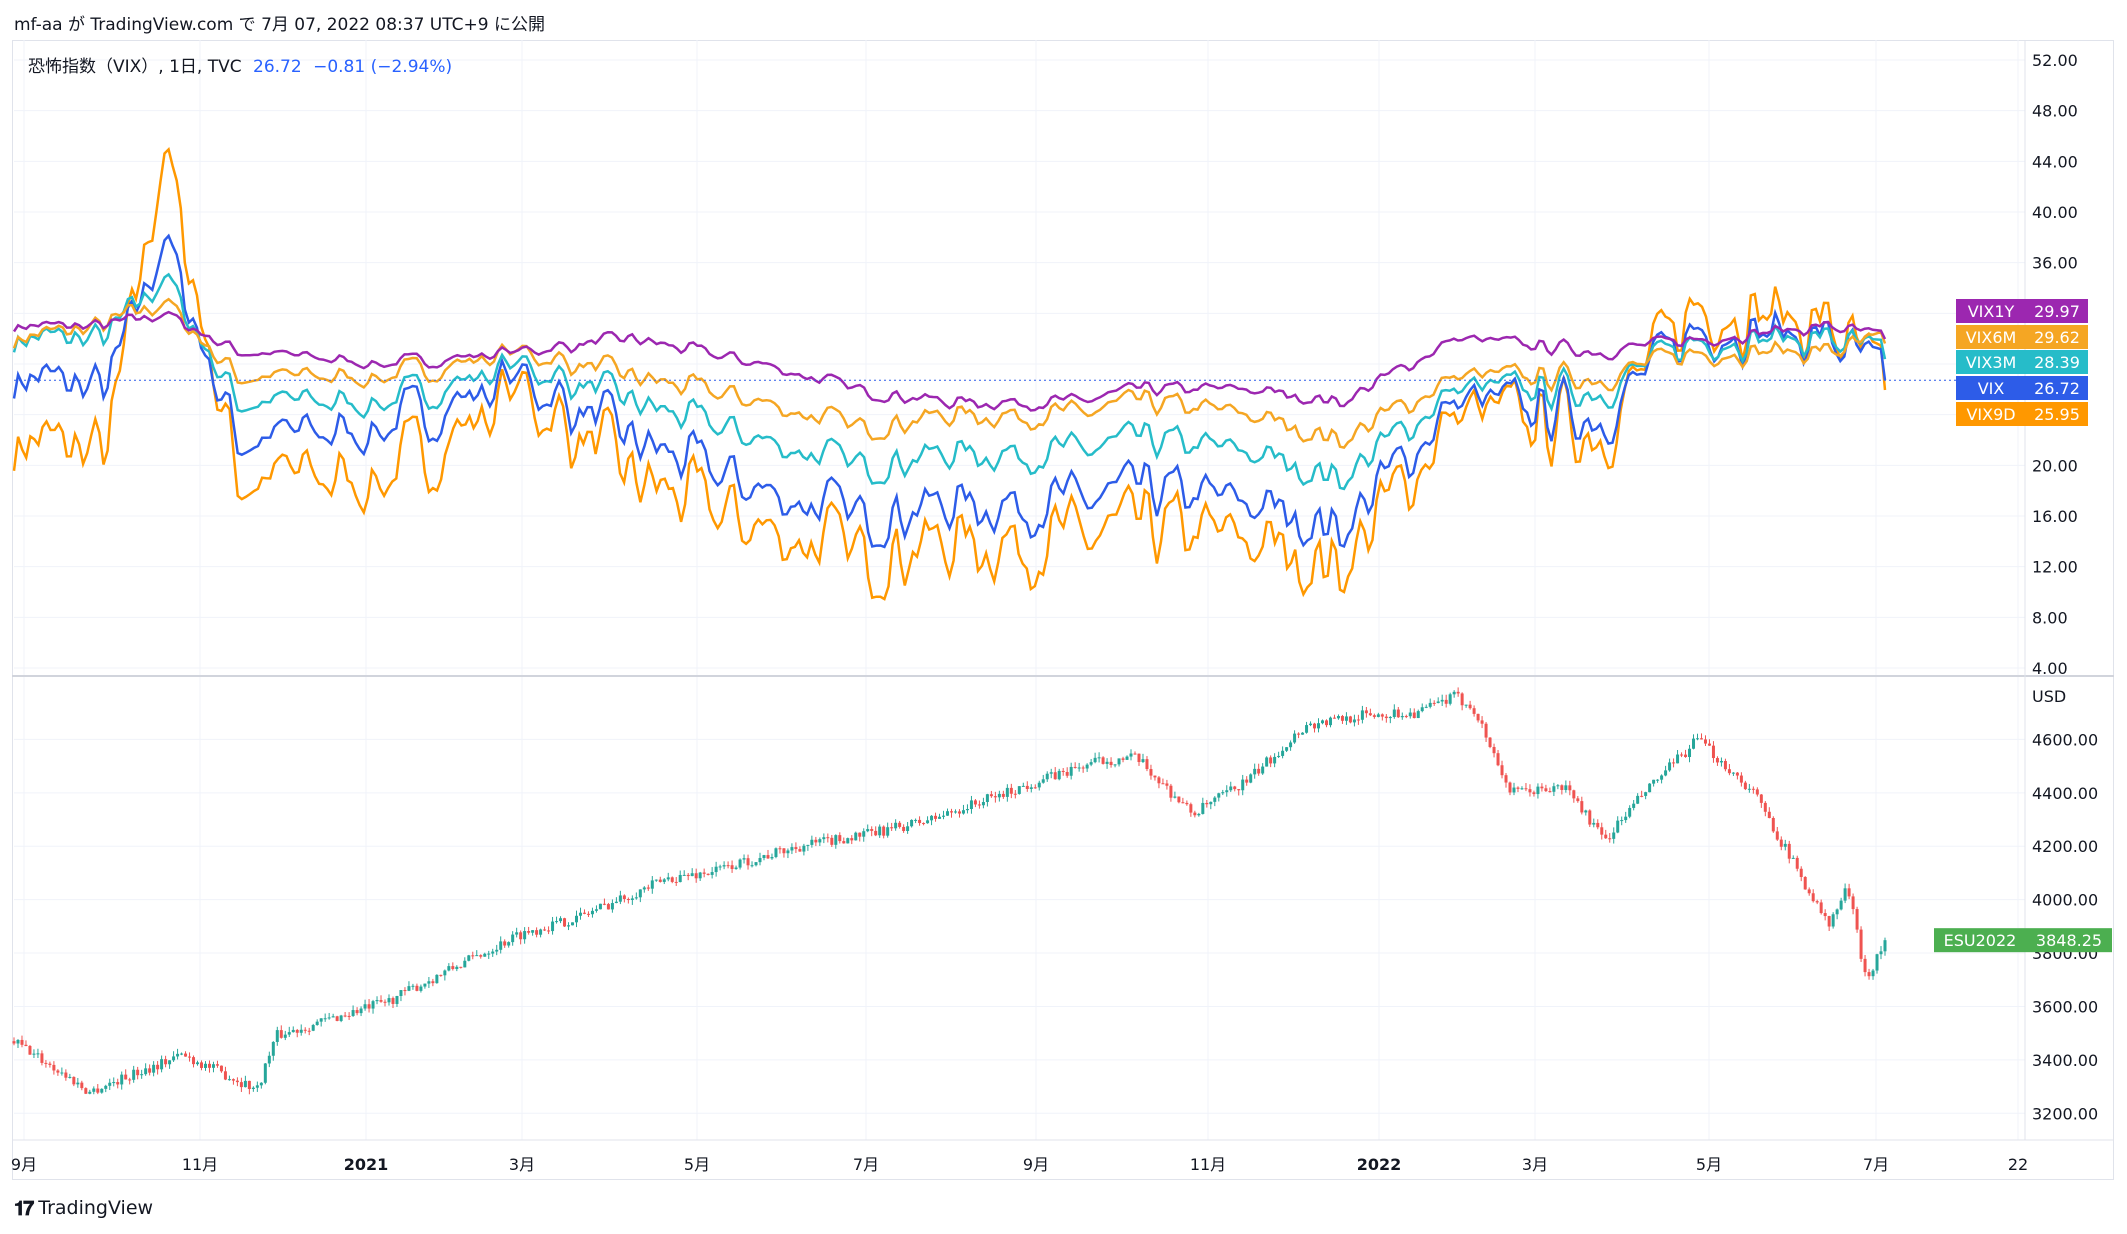  What do you see at coordinates (1991, 337) in the screenshot?
I see `series-tag-label: VIX6M` at bounding box center [1991, 337].